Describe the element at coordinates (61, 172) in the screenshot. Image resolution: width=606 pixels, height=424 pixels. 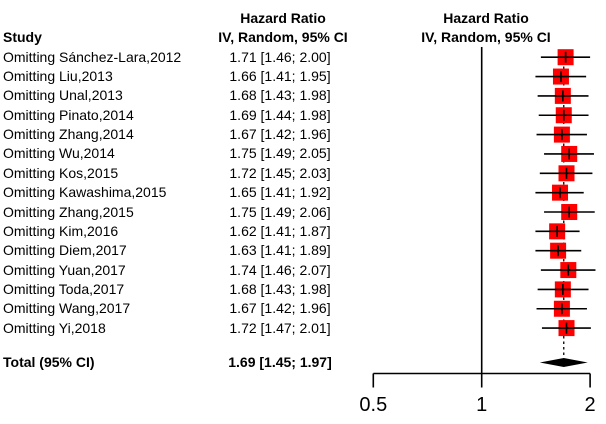
I see `study-label: Omitting Kos,2015` at that location.